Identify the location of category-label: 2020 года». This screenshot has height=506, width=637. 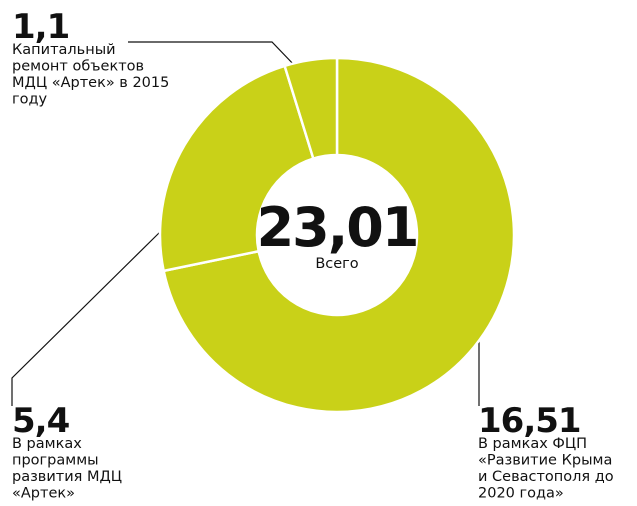
(521, 494).